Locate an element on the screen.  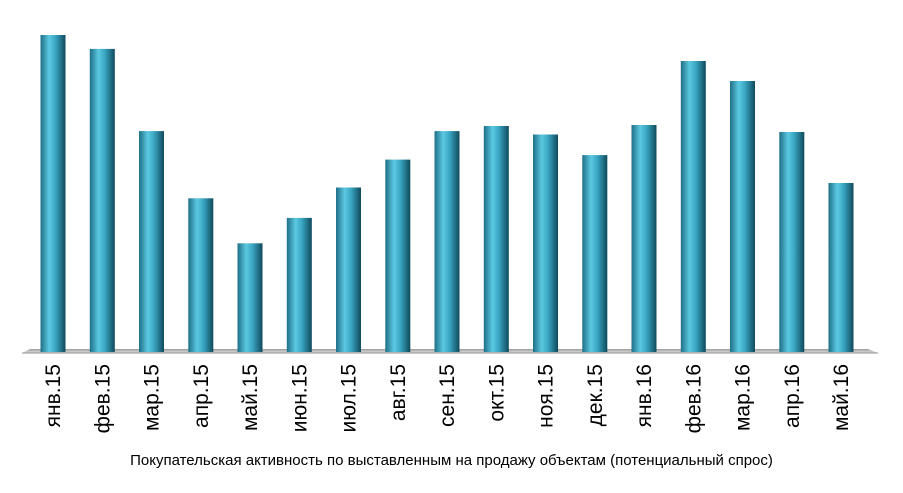
x-tick-label: май.16 is located at coordinates (841, 397).